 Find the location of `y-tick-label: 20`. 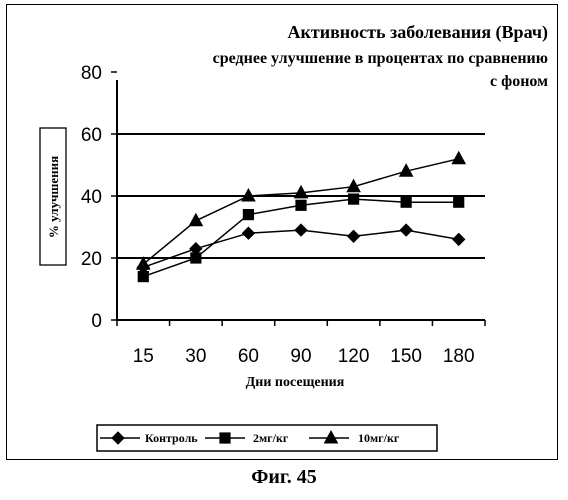

y-tick-label: 20 is located at coordinates (91, 259).